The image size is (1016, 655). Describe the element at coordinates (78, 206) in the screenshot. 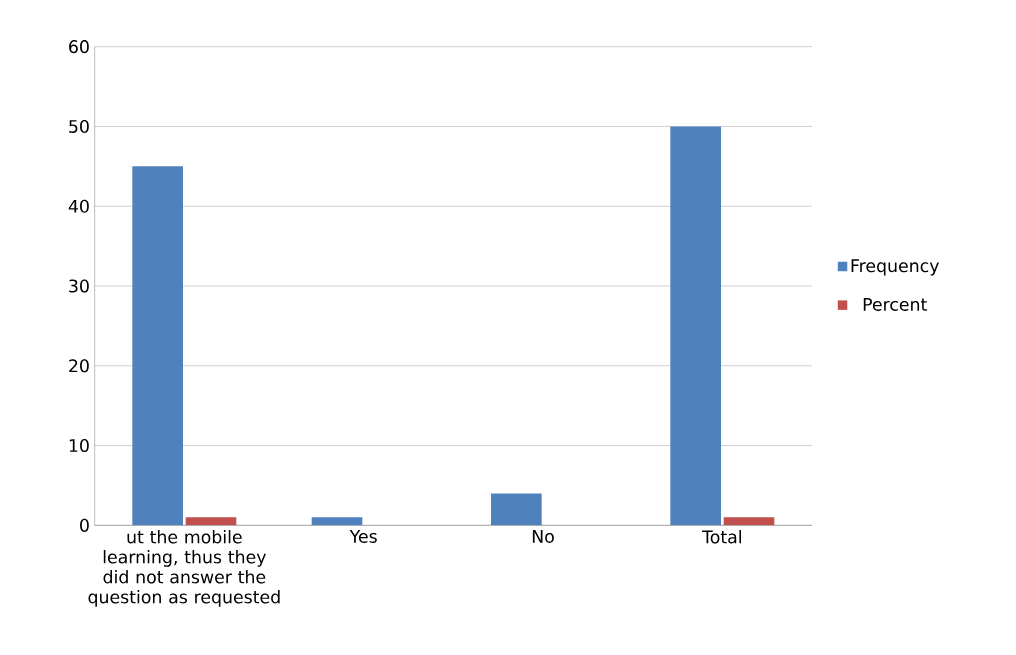

I see `y-tick-label: 40` at that location.